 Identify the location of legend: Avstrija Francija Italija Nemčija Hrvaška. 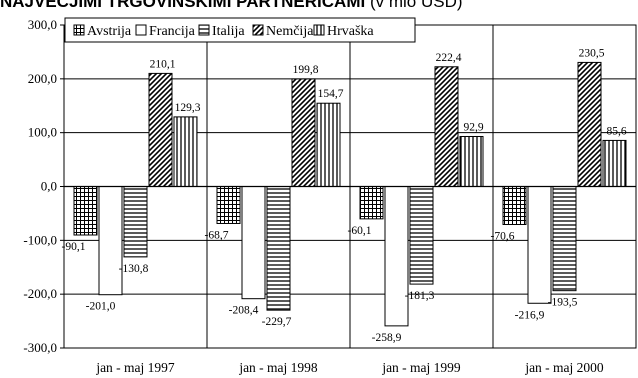
(240, 30).